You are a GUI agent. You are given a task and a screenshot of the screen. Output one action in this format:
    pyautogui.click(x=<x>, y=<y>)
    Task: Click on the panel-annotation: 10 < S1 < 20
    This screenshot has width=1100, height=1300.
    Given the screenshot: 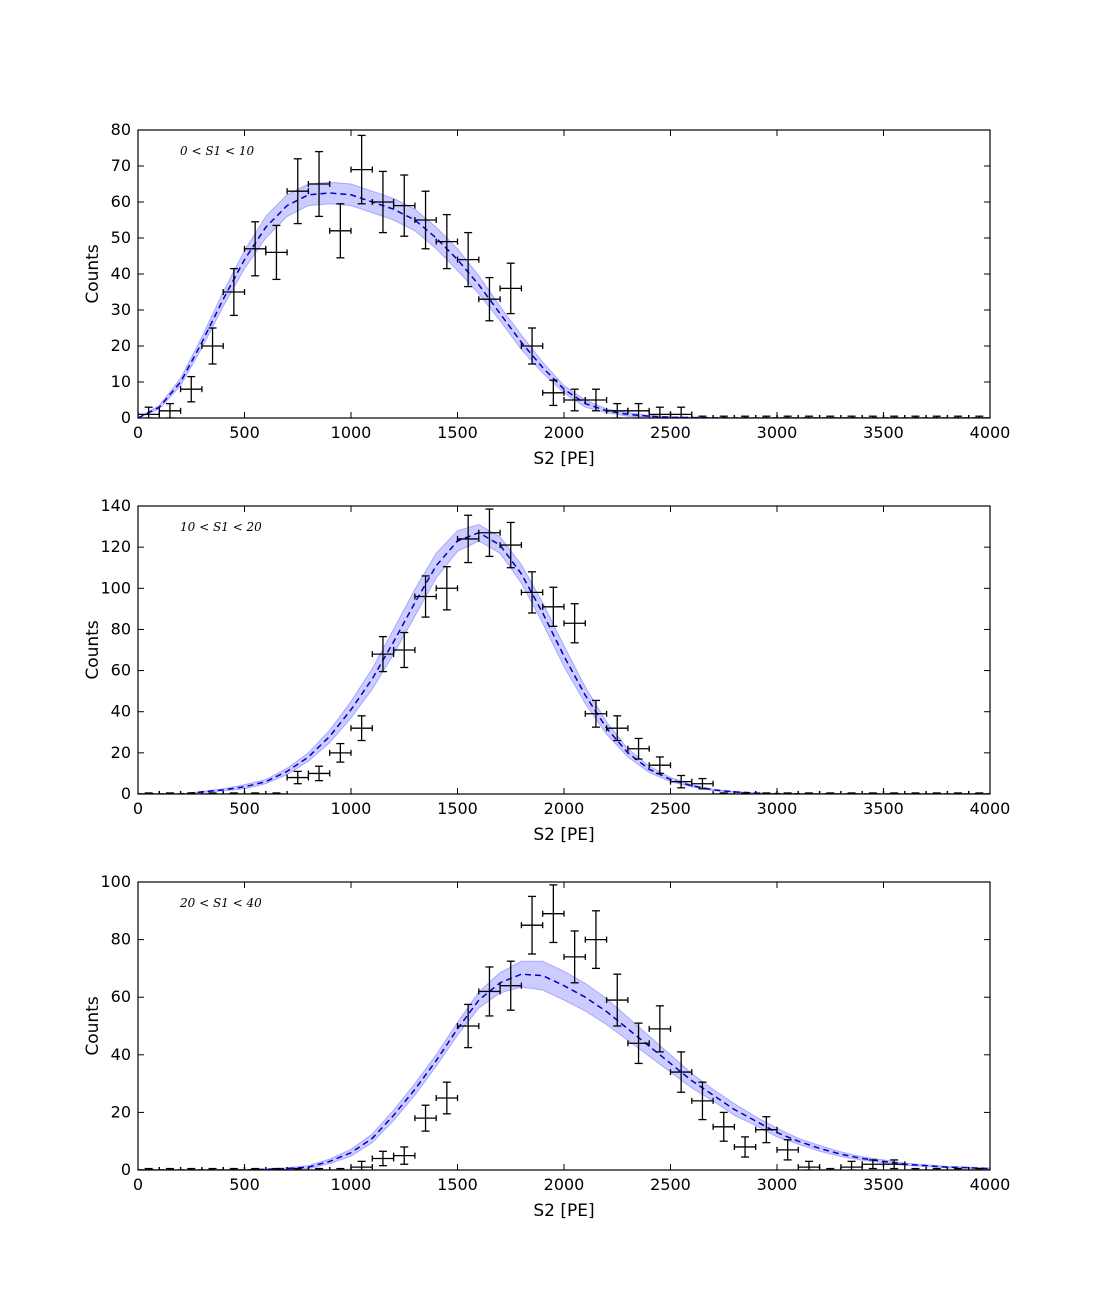 What is the action you would take?
    pyautogui.click(x=221, y=527)
    